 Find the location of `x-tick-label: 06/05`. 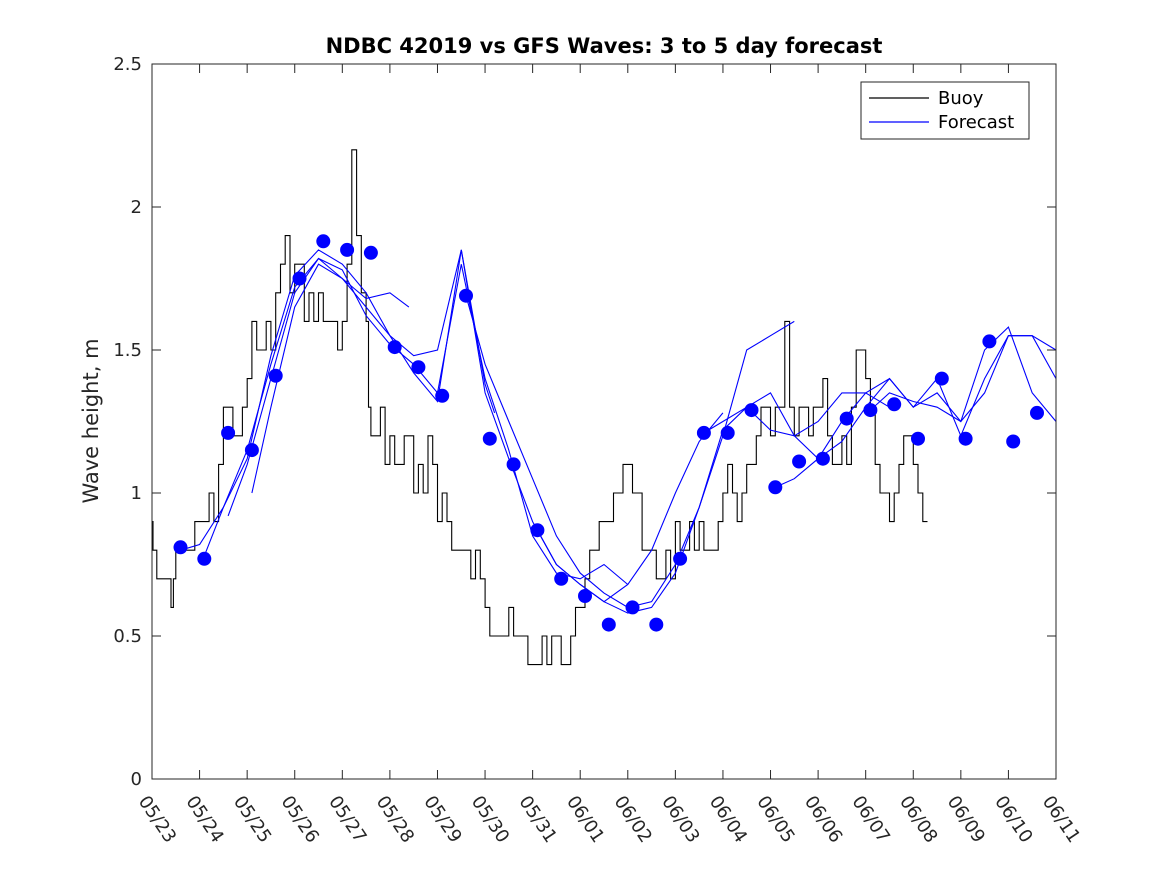

x-tick-label: 06/05 is located at coordinates (775, 819).